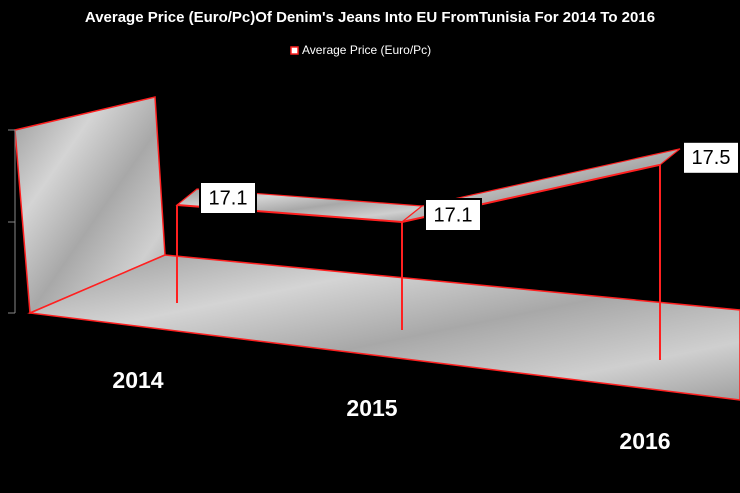  I want to click on legend-swatch, so click(294, 50).